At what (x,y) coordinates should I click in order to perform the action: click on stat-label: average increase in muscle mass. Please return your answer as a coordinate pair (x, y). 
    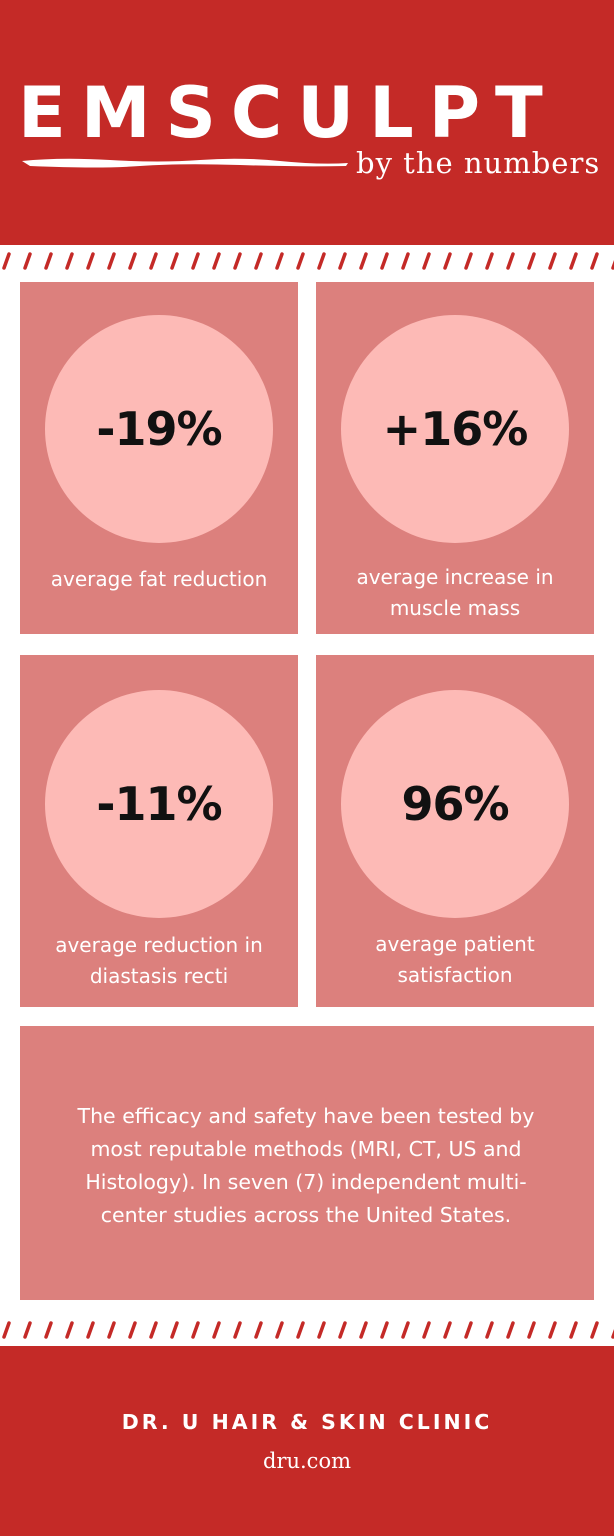
    Looking at the image, I should click on (455, 593).